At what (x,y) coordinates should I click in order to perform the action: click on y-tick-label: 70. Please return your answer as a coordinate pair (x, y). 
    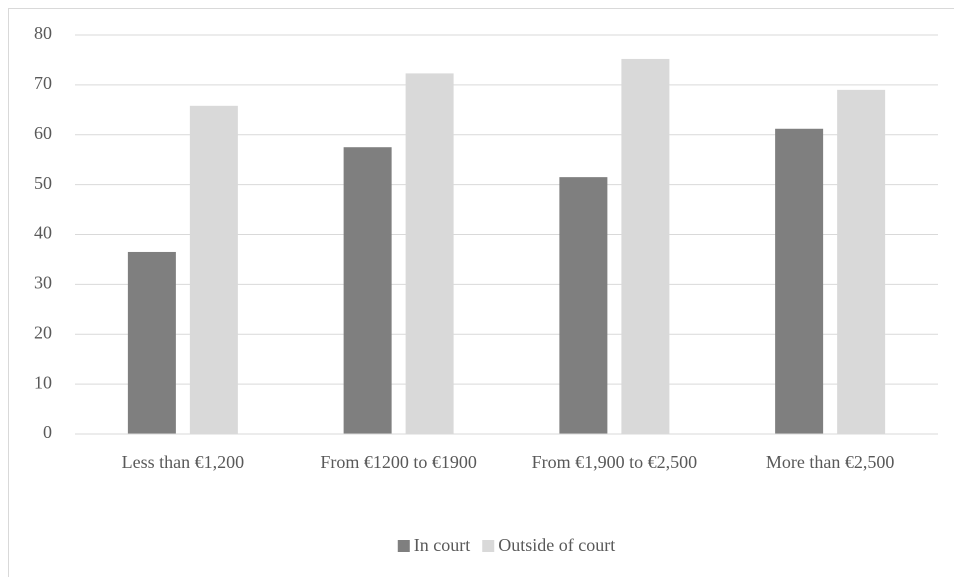
    Looking at the image, I should click on (43, 83).